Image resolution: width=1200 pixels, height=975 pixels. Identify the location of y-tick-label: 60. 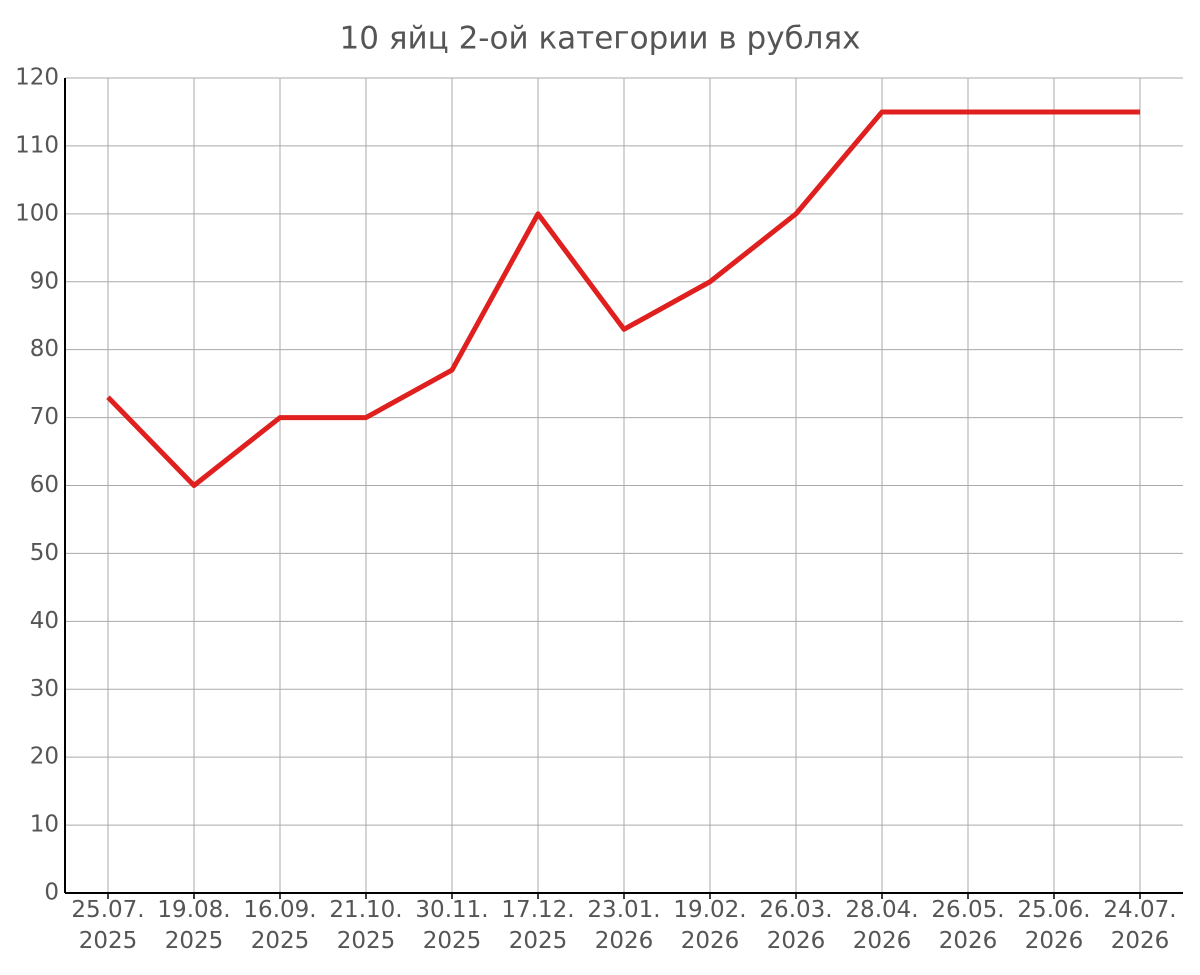
(44, 485).